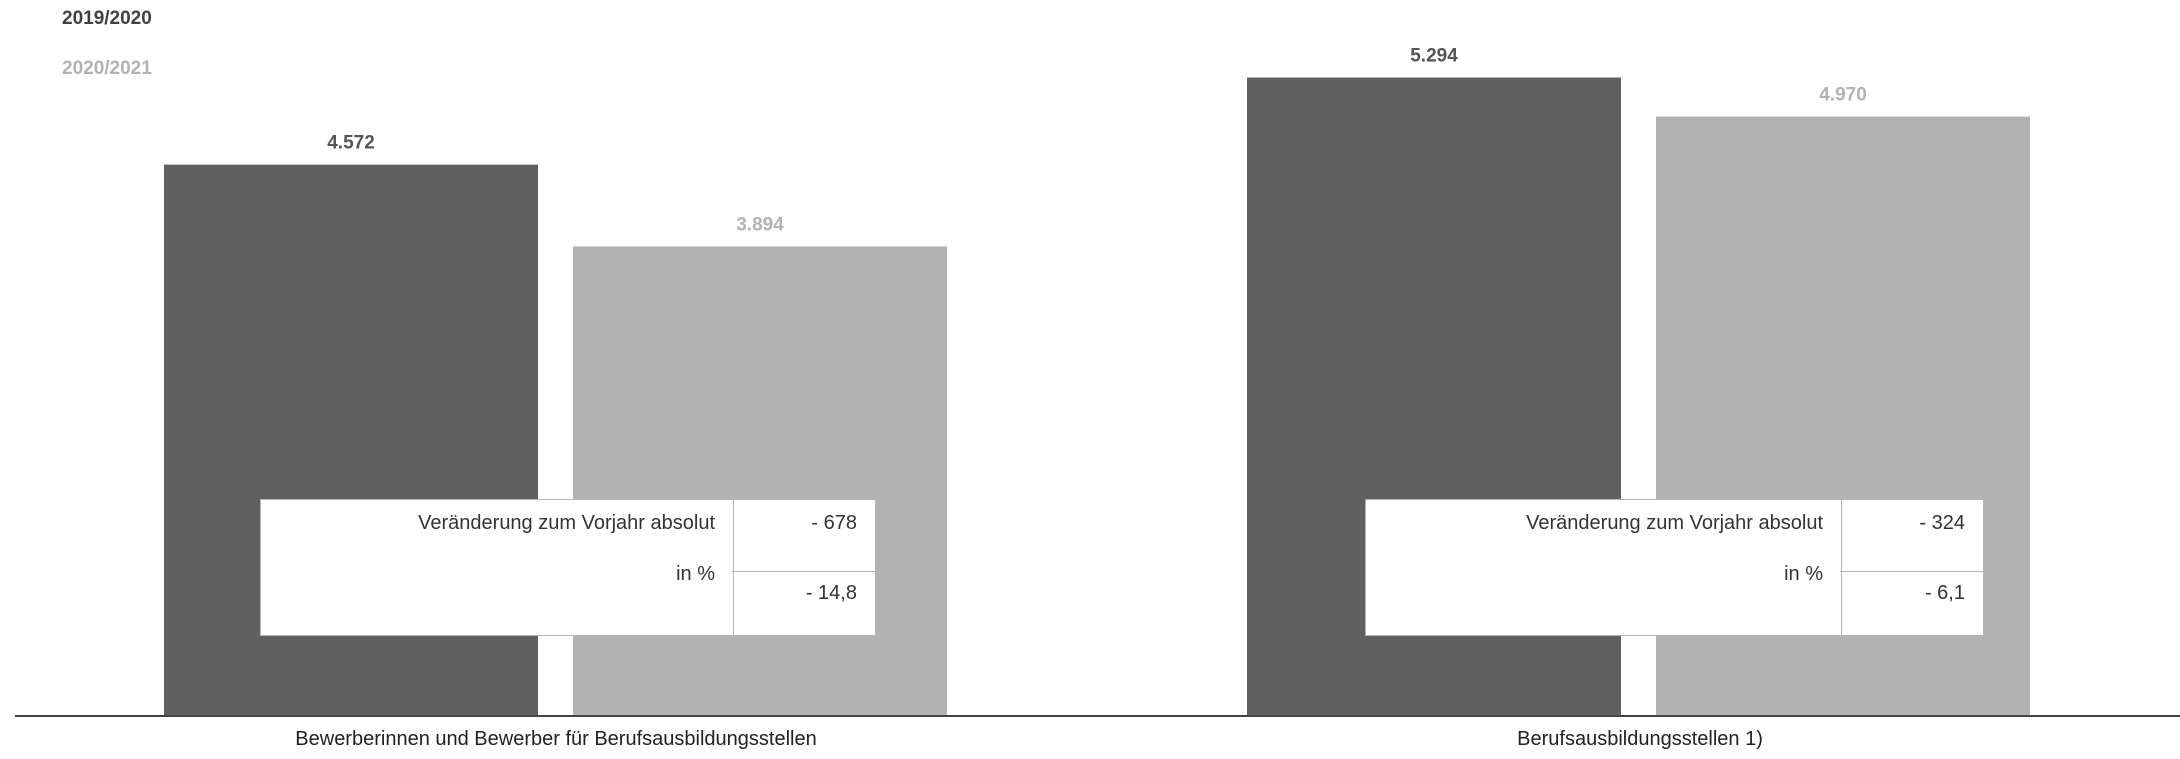 This screenshot has width=2180, height=759. What do you see at coordinates (831, 593) in the screenshot?
I see `change-value-percent: - 14,8` at bounding box center [831, 593].